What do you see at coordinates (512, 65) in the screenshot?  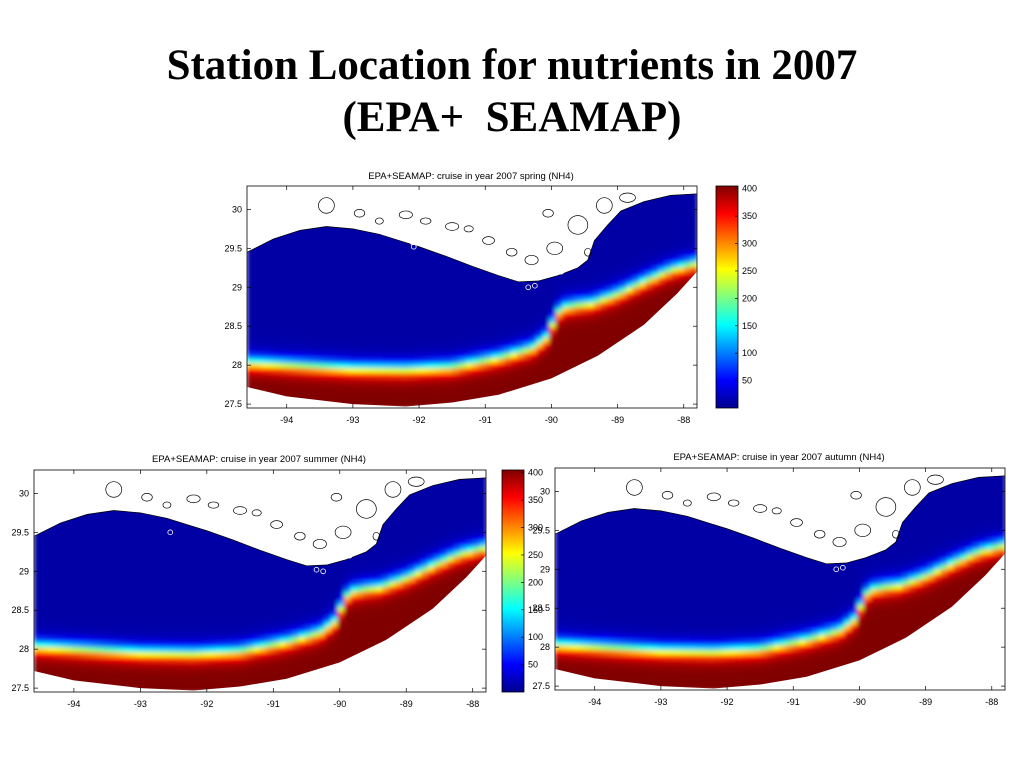 I see `slide-title-line-1: Station Location for nutrients in 2007` at bounding box center [512, 65].